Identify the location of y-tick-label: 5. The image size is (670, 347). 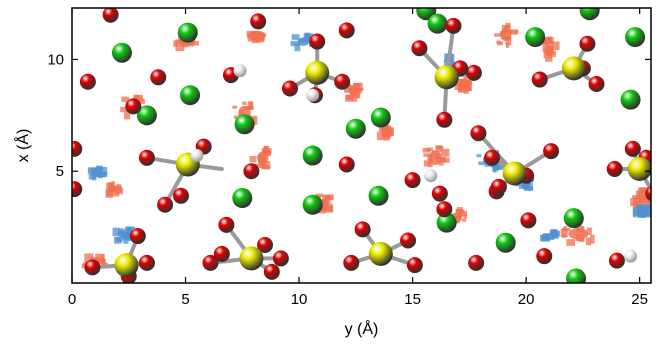
(60, 171).